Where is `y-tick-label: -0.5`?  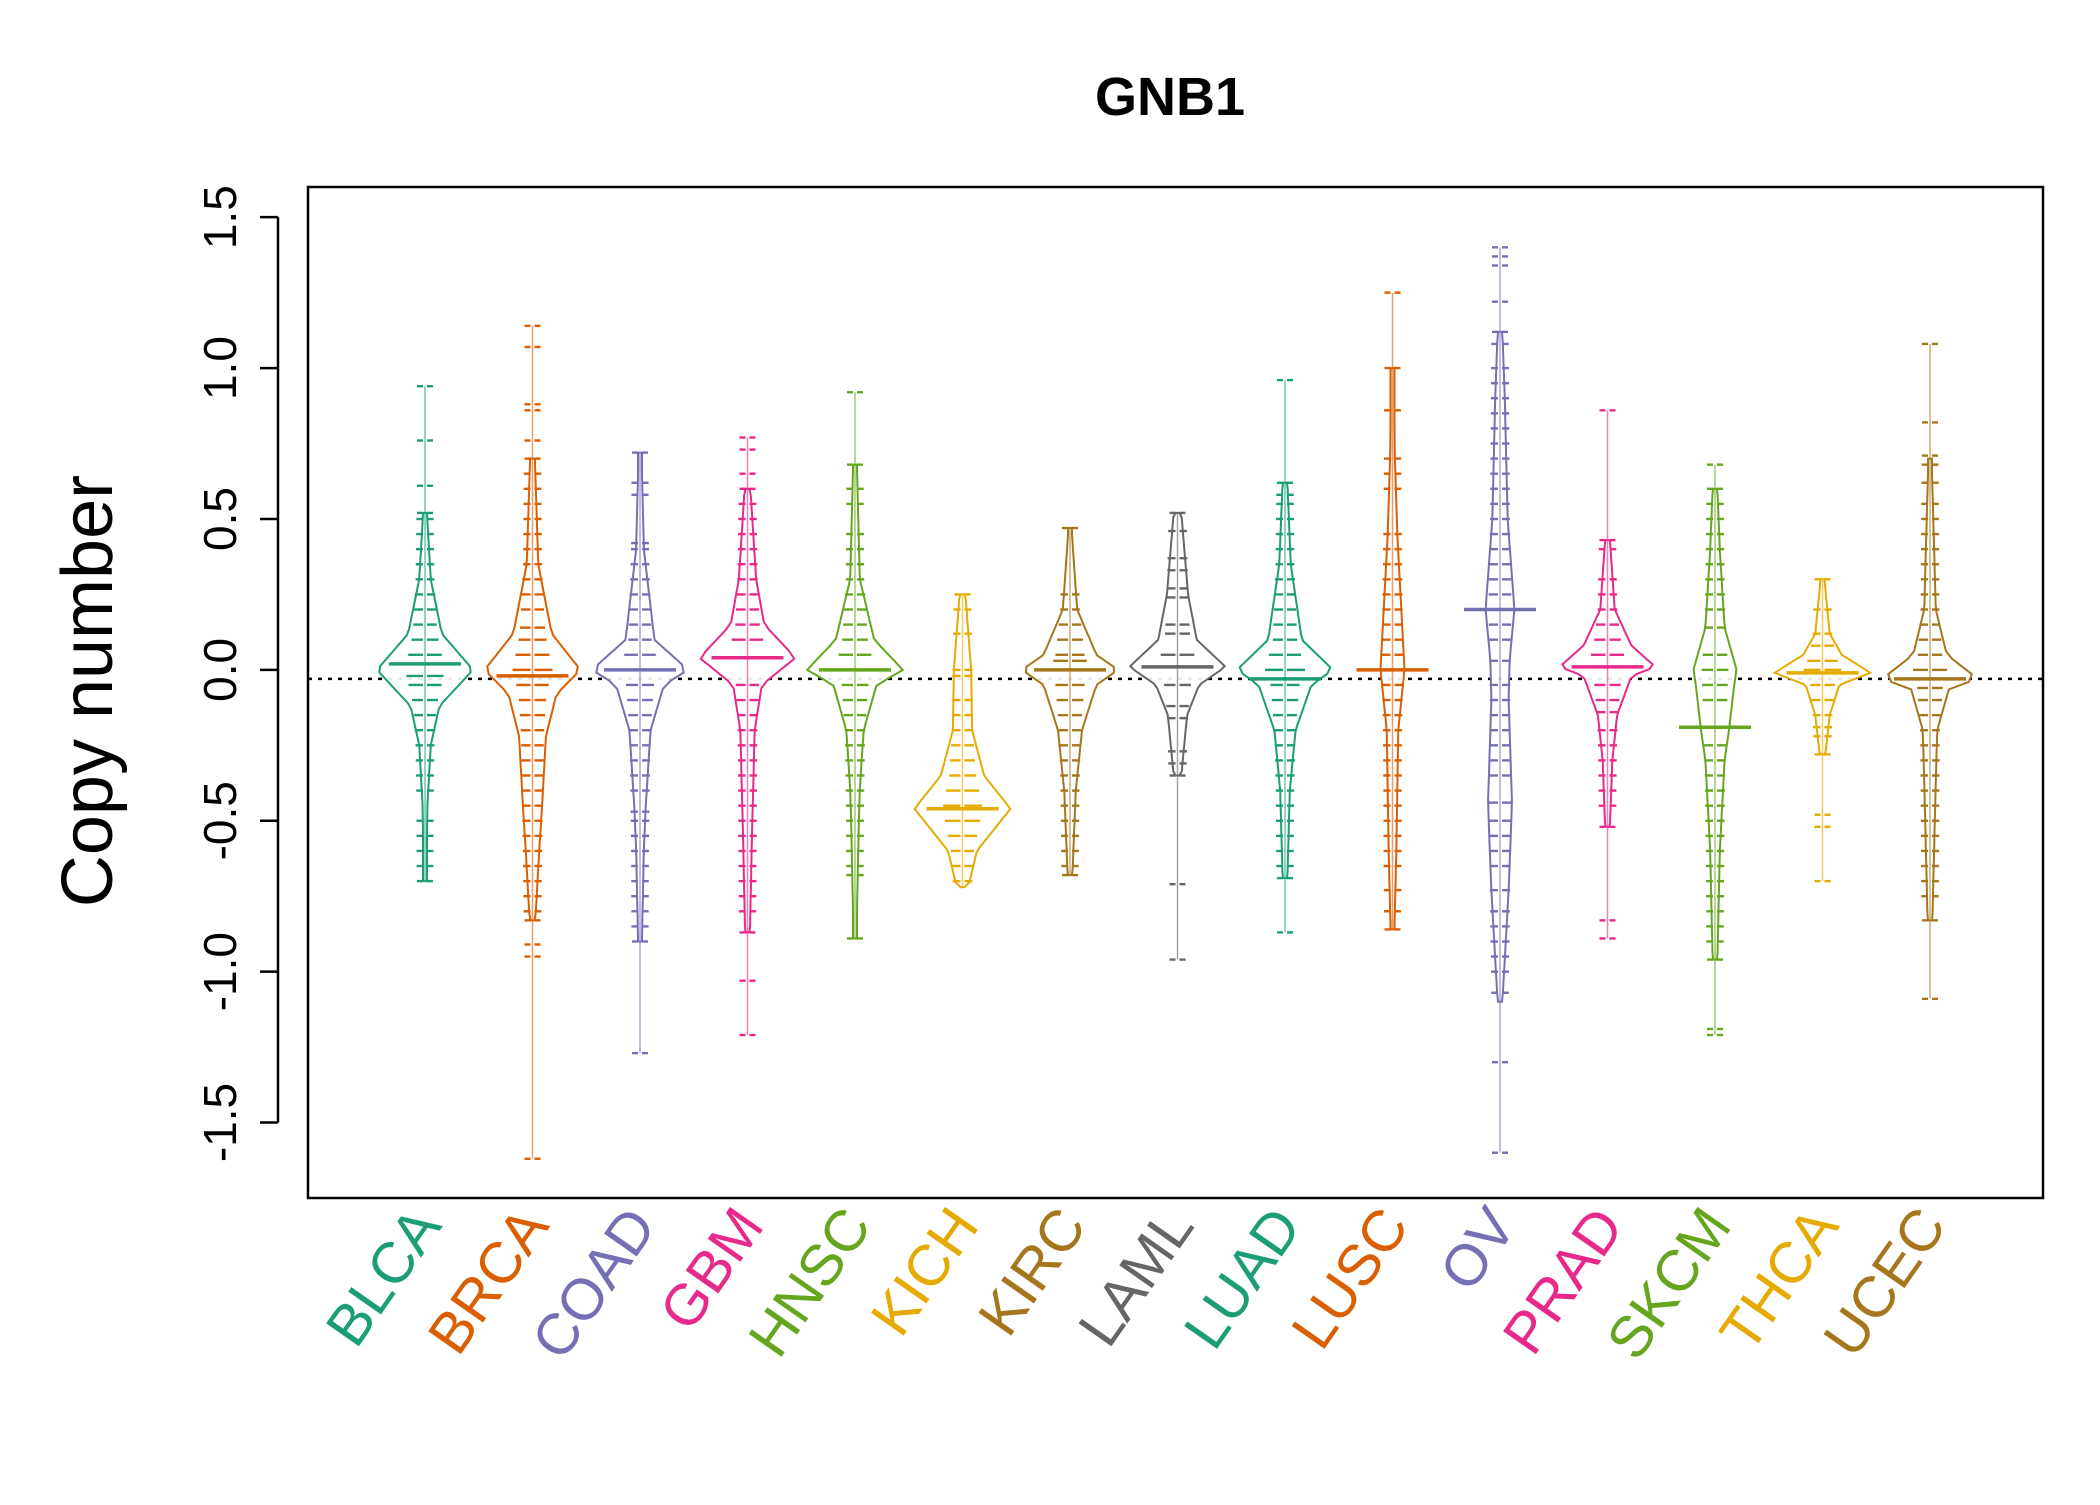 y-tick-label: -0.5 is located at coordinates (220, 820).